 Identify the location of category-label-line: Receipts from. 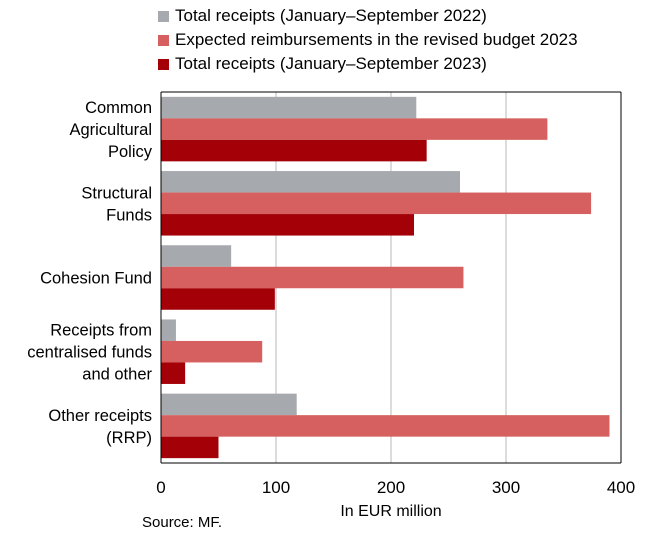
(101, 331).